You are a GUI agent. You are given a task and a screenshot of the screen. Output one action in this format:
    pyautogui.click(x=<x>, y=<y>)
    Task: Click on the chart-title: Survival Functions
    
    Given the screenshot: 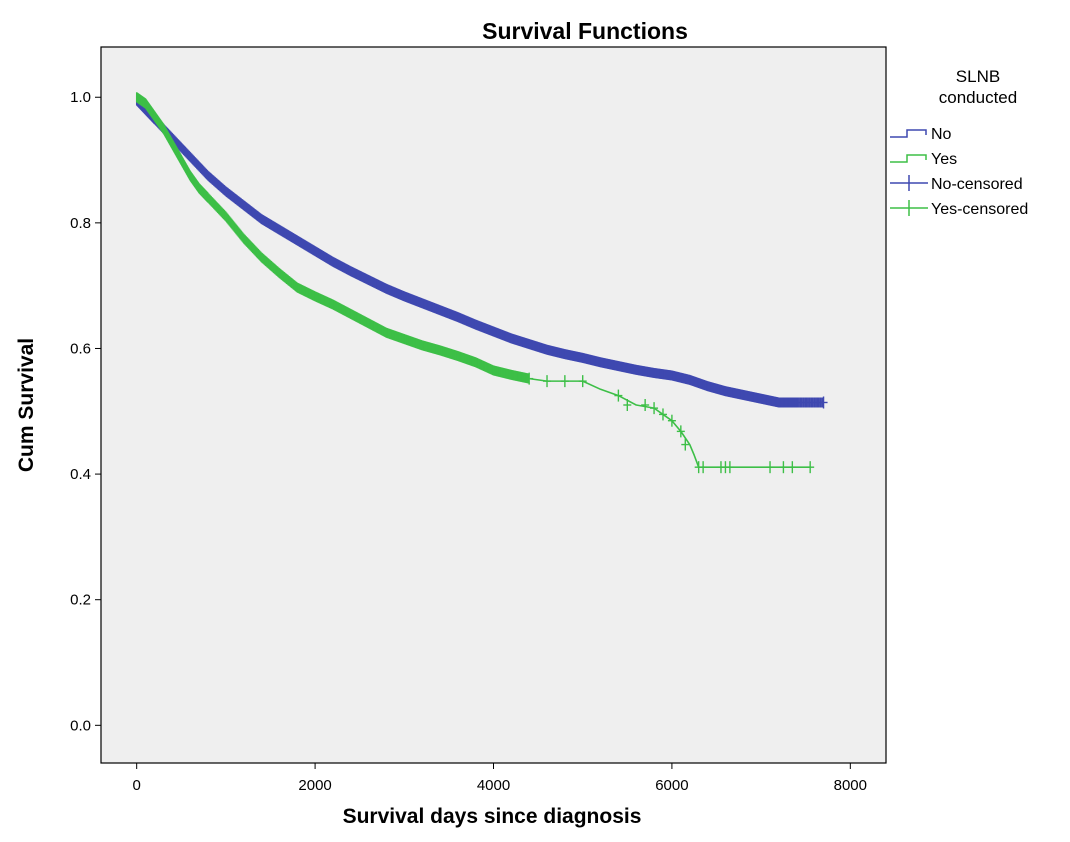 What is the action you would take?
    pyautogui.click(x=585, y=31)
    